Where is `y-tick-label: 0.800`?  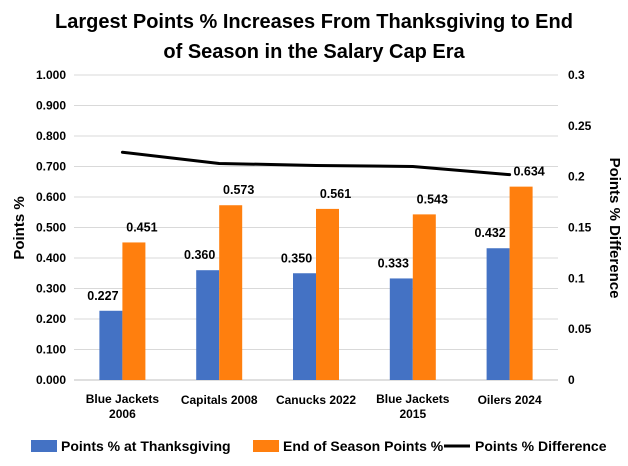 y-tick-label: 0.800 is located at coordinates (51, 136).